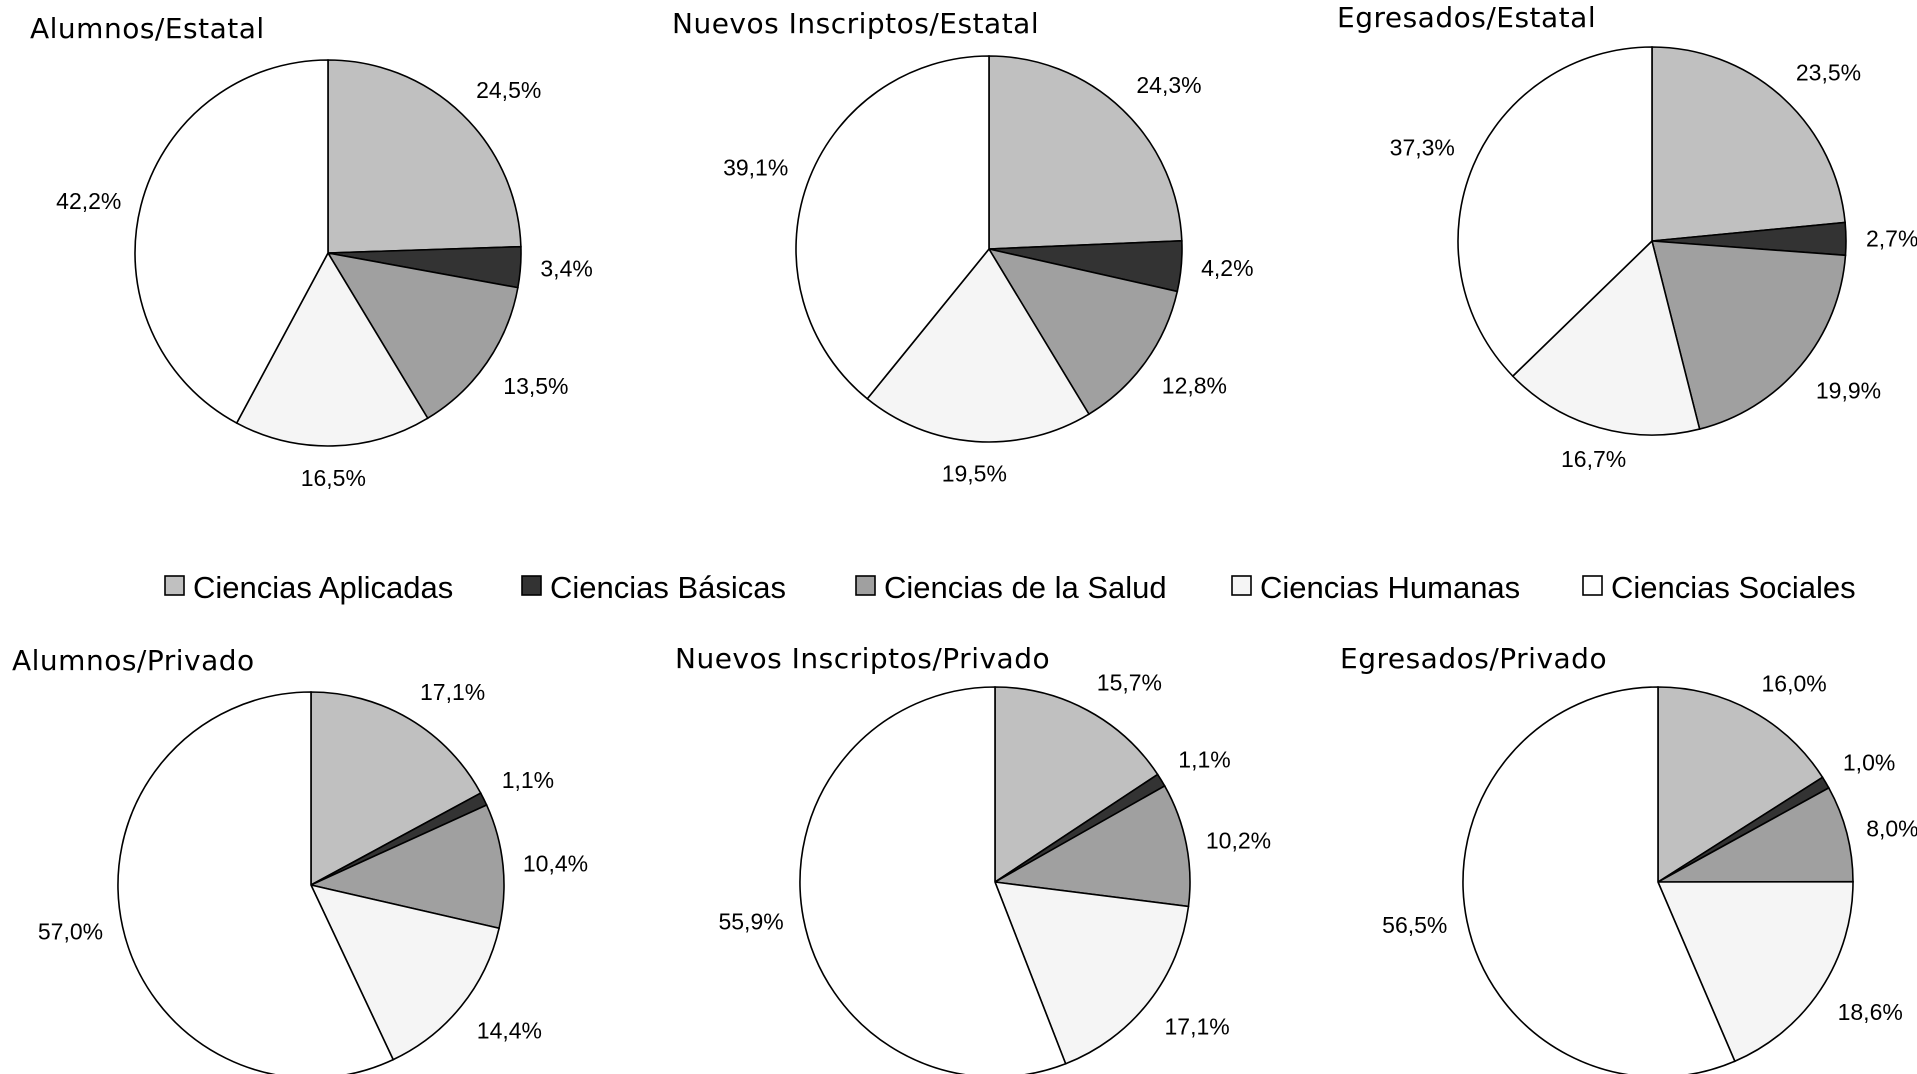 The image size is (1917, 1074). I want to click on legend-label: Ciencias Sociales, so click(1733, 587).